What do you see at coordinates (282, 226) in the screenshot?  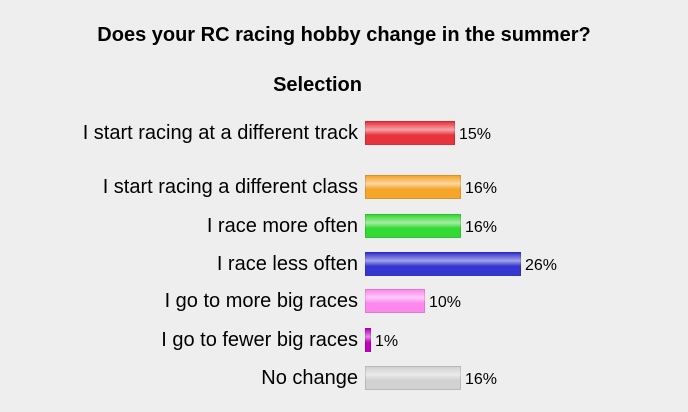 I see `category-label: I race more often` at bounding box center [282, 226].